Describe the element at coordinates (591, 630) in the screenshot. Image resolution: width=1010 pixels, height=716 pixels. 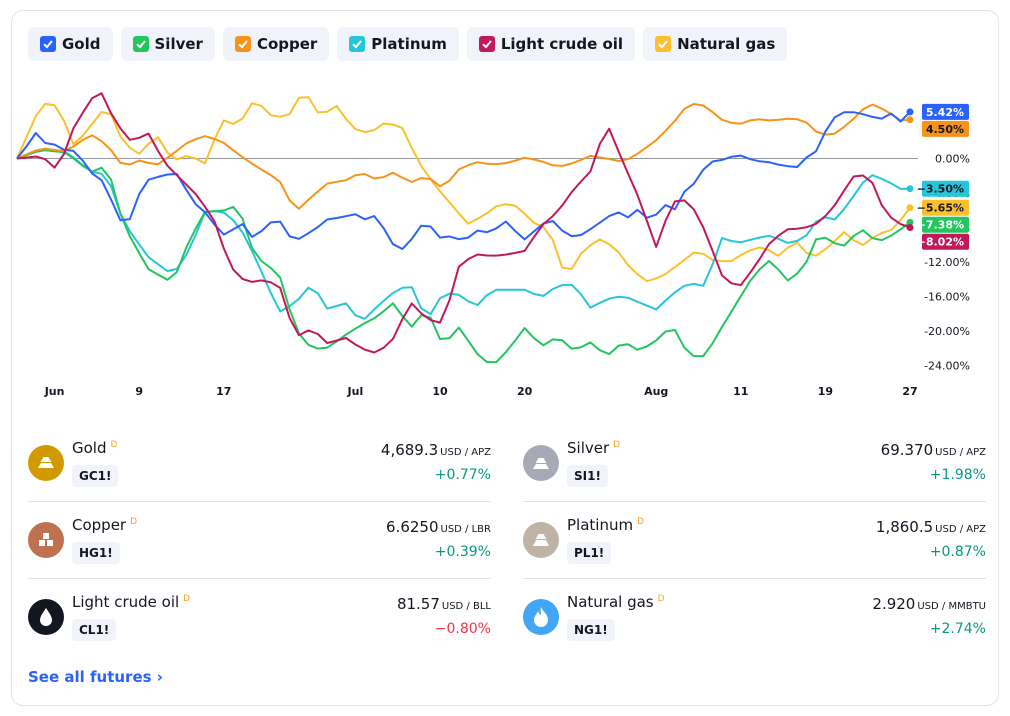
I see `asset-symbol: NG1!` at that location.